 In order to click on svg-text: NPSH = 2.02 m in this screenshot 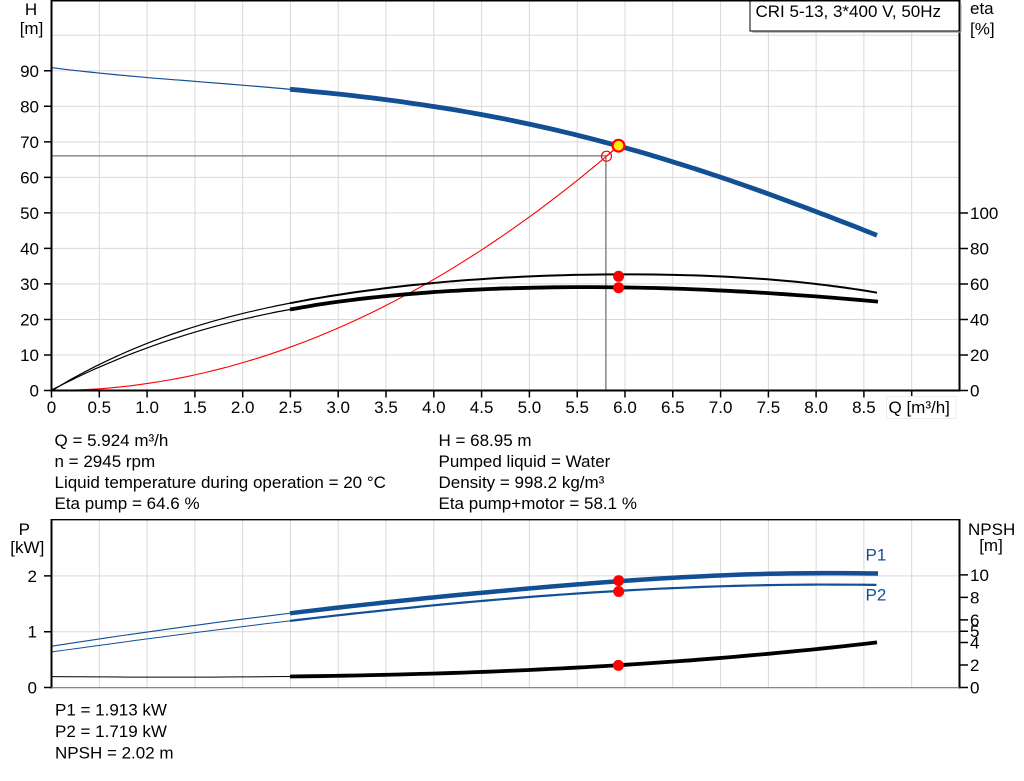, I will do `click(114, 753)`.